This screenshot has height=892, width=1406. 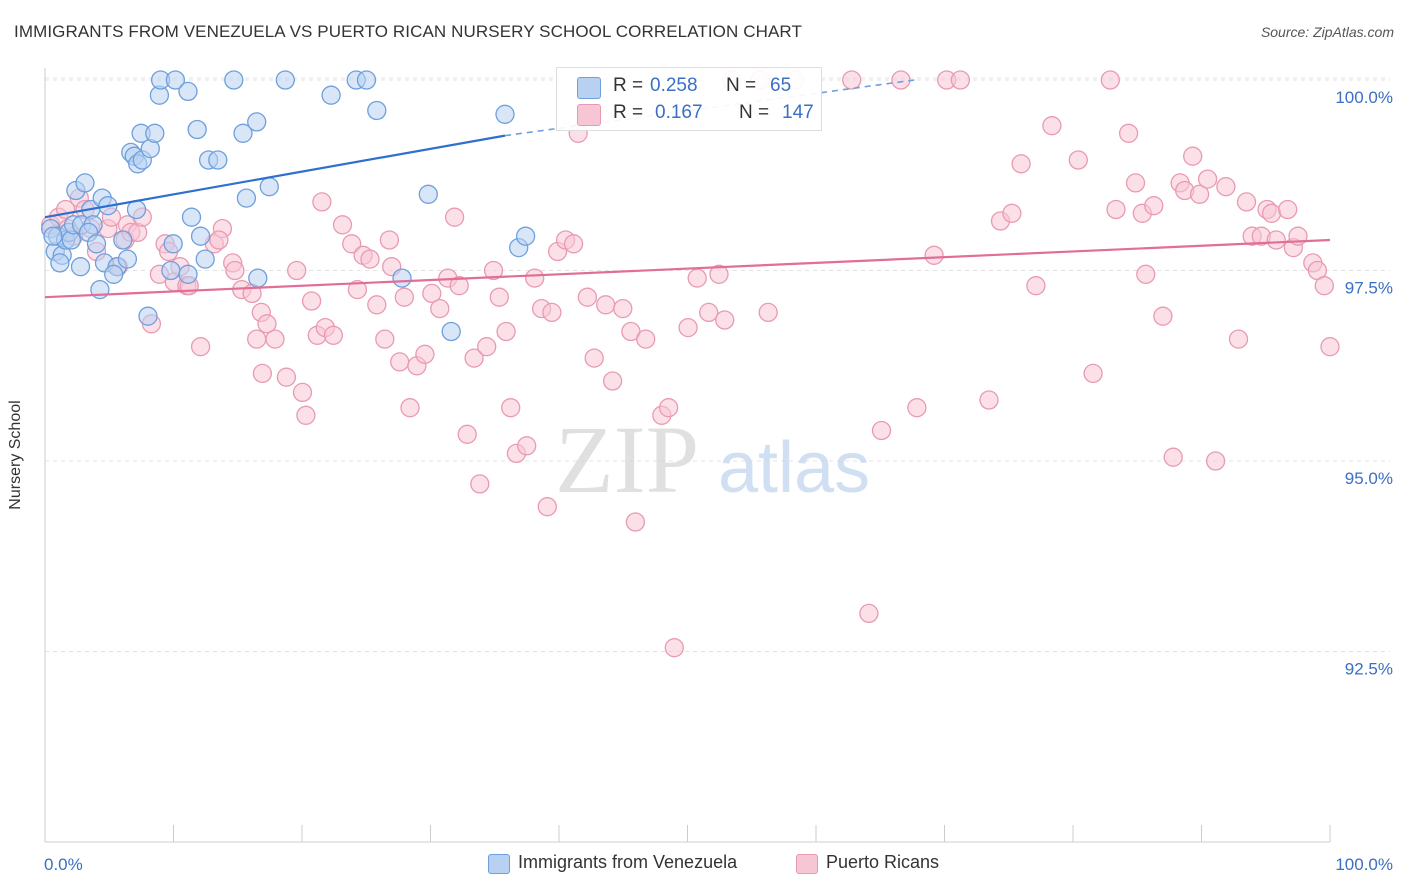 I want to click on watermark-zip: ZIP, so click(x=627, y=459).